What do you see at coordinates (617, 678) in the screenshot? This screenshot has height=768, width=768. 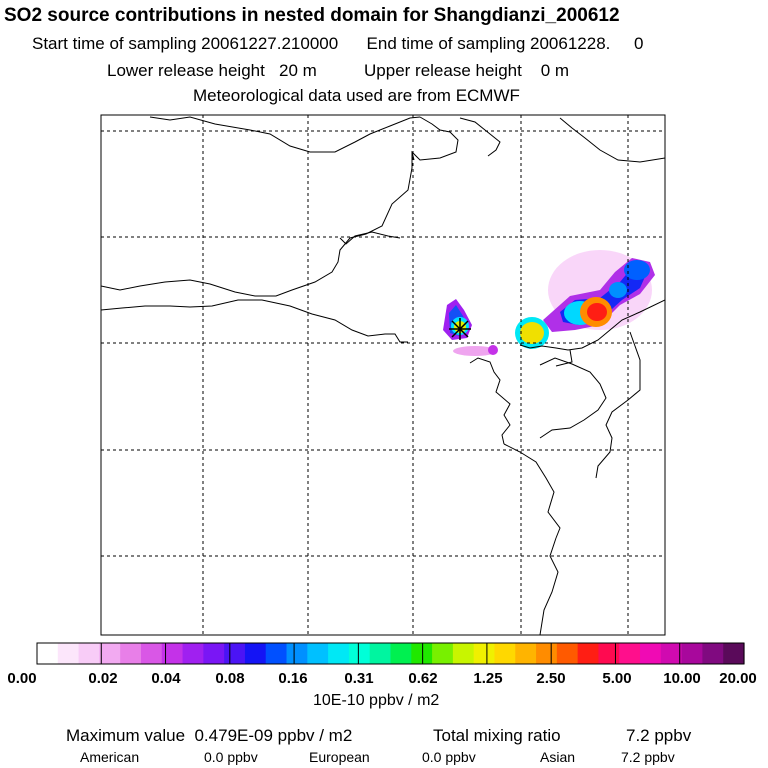 I see `colorbar-tick: 5.00` at bounding box center [617, 678].